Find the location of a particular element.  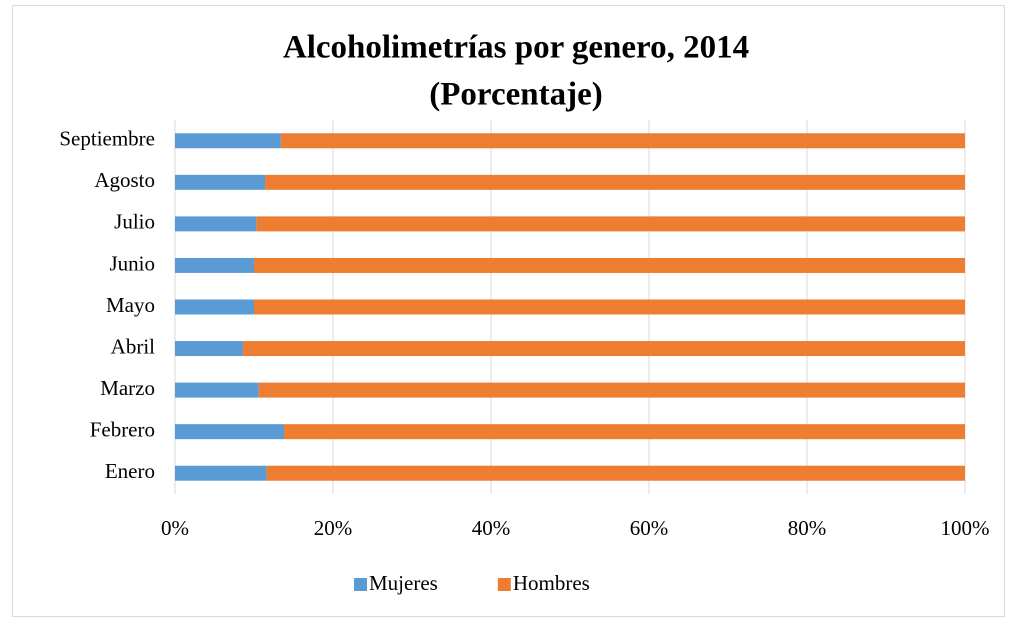

y-tick-label: Abril is located at coordinates (133, 346).